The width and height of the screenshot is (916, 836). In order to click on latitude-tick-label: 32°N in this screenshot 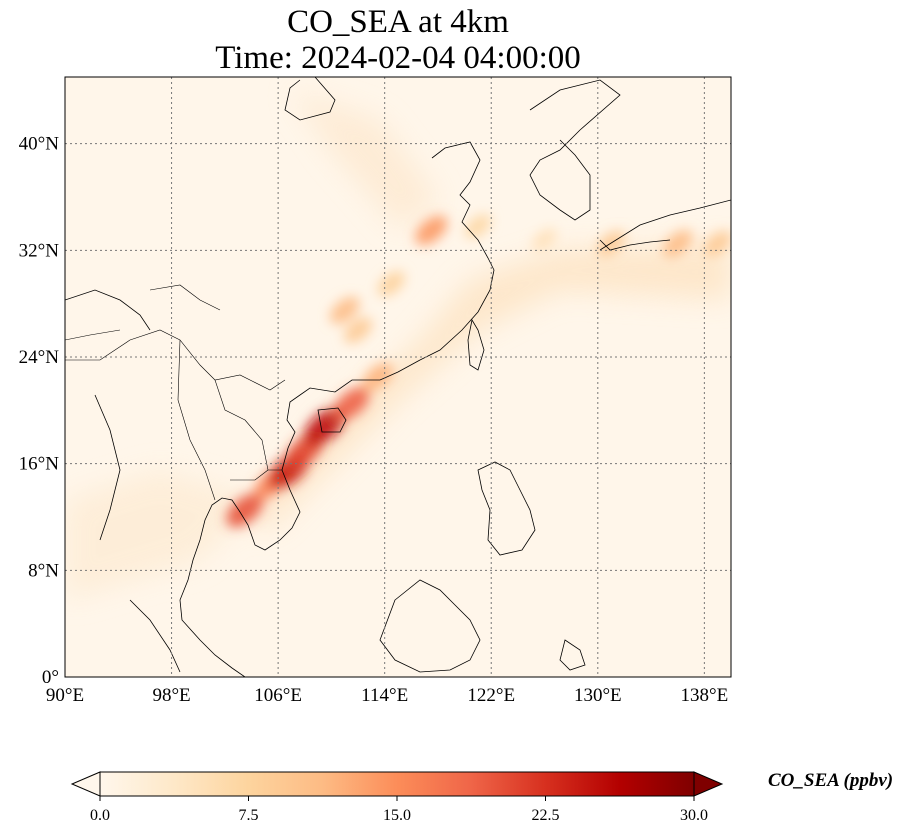, I will do `click(39, 250)`.